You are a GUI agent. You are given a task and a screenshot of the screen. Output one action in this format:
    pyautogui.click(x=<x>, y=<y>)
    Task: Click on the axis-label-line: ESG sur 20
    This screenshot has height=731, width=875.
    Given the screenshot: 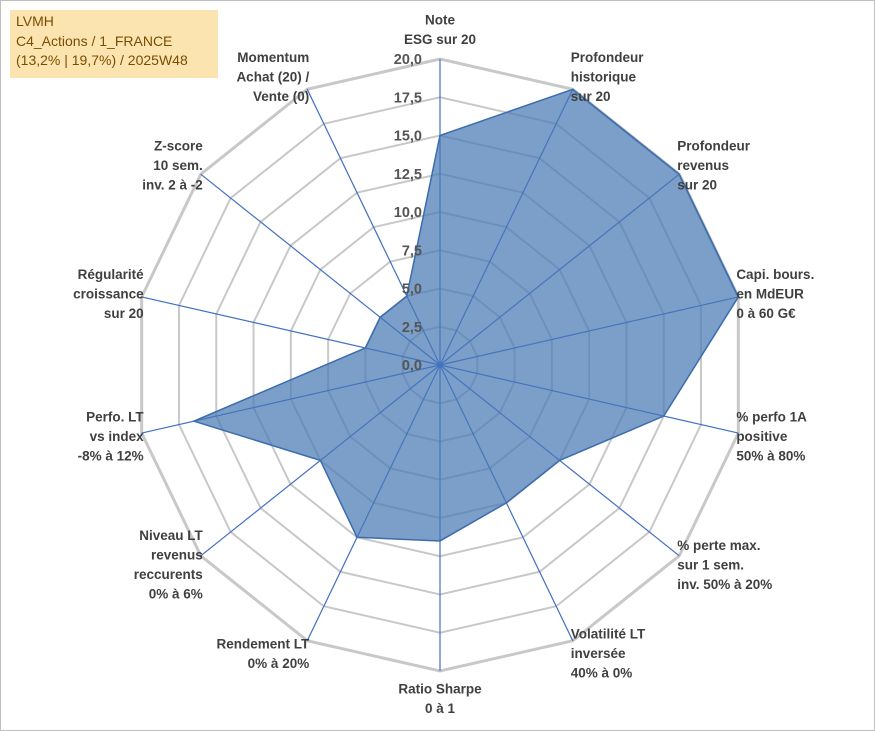 What is the action you would take?
    pyautogui.click(x=440, y=39)
    